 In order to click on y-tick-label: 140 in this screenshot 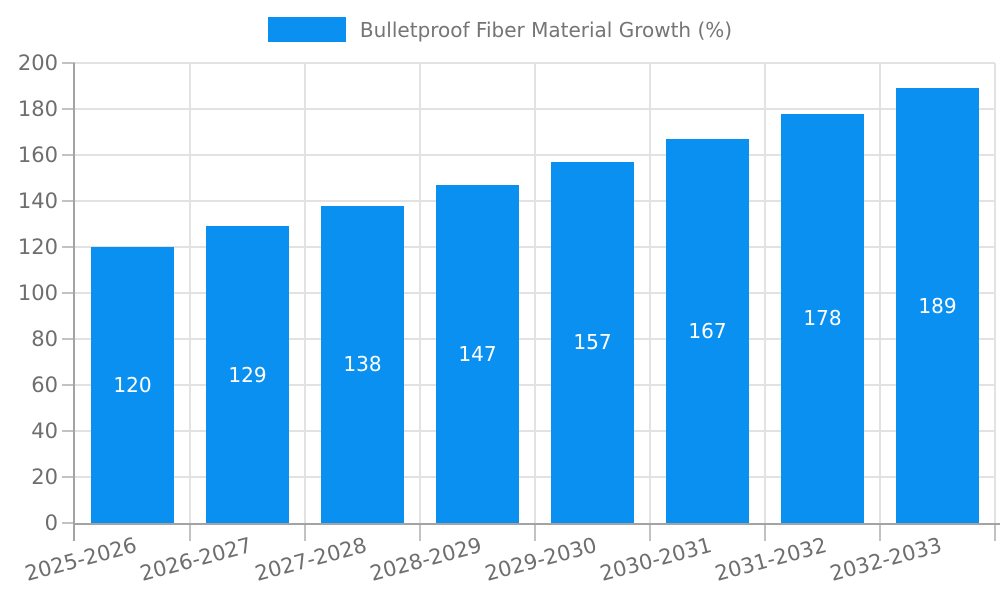, I will do `click(37, 201)`.